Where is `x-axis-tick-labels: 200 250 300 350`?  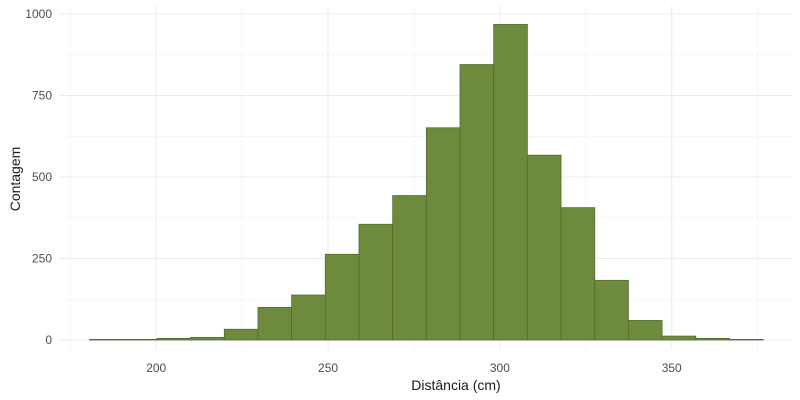 x-axis-tick-labels: 200 250 300 350 is located at coordinates (414, 368).